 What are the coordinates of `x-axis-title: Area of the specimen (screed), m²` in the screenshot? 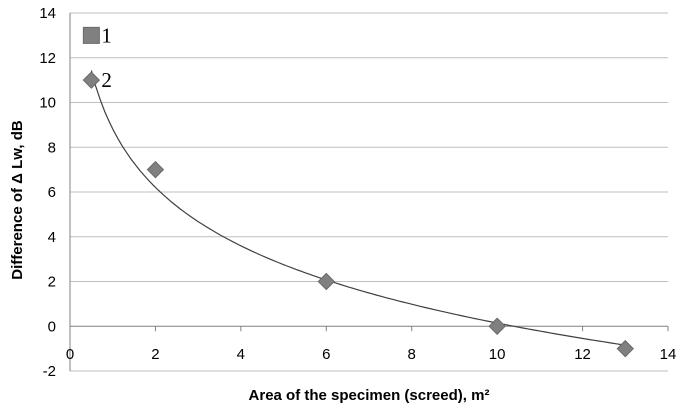 It's located at (369, 395).